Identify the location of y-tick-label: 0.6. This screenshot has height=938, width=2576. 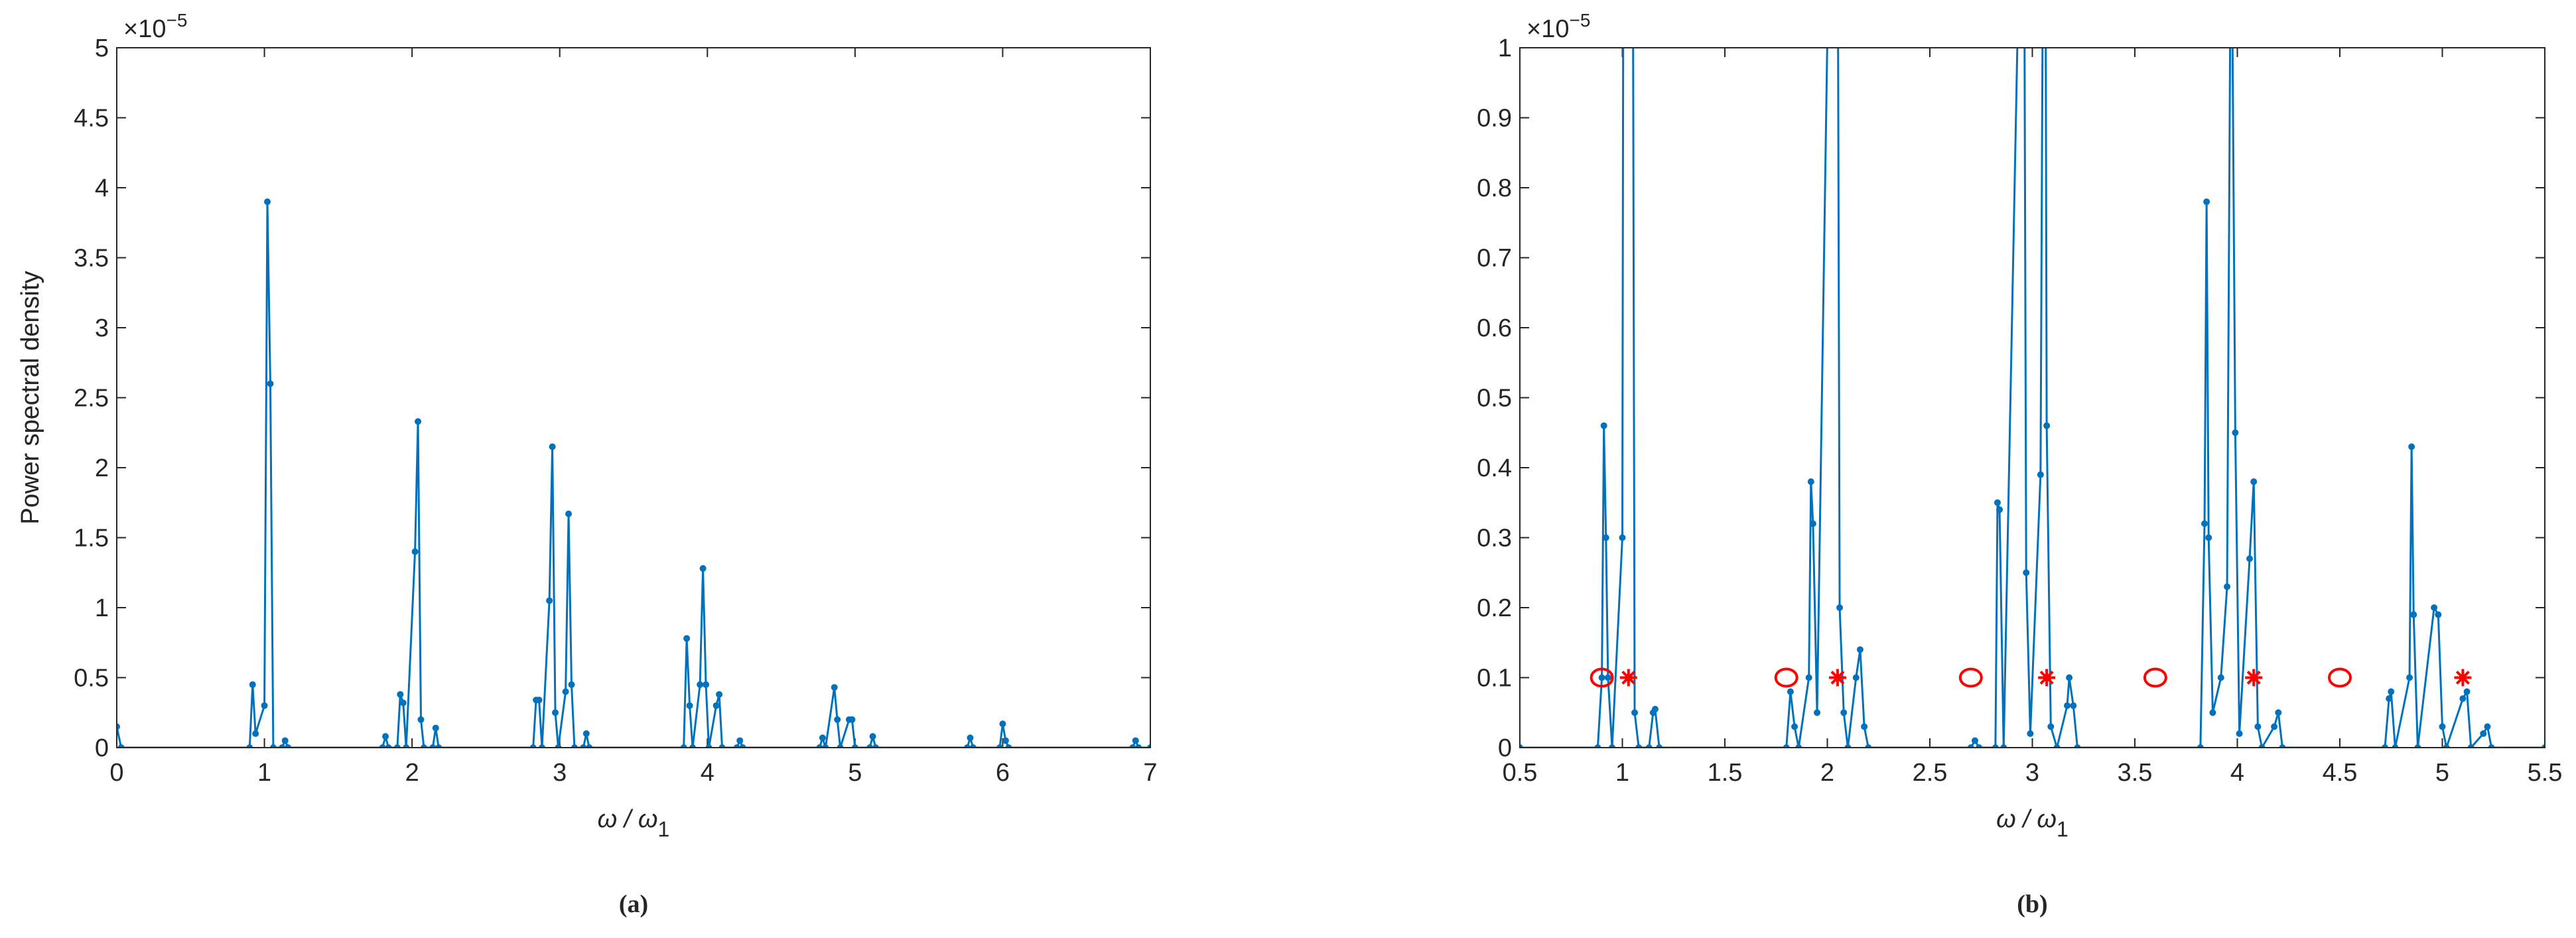
(1494, 328).